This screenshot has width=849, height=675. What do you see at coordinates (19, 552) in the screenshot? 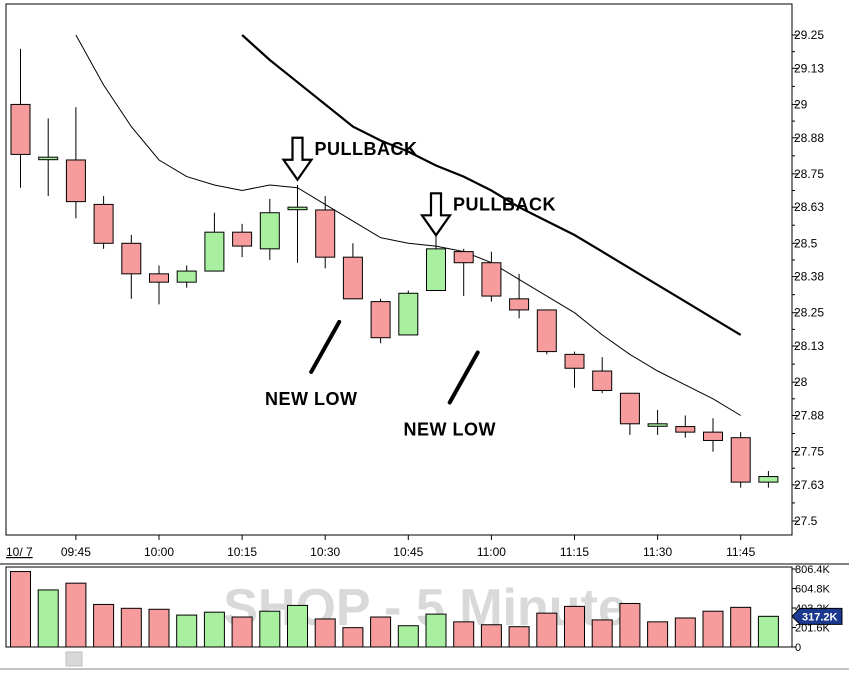
I see `date-label: 10/ 7` at bounding box center [19, 552].